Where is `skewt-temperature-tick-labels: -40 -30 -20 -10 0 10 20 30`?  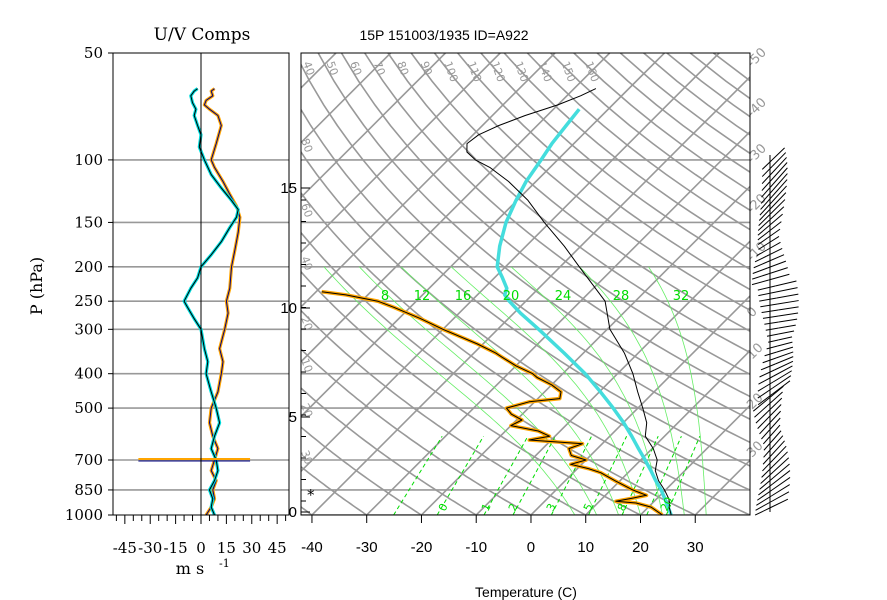
skewt-temperature-tick-labels: -40 -30 -20 -10 0 10 20 30 is located at coordinates (502, 535).